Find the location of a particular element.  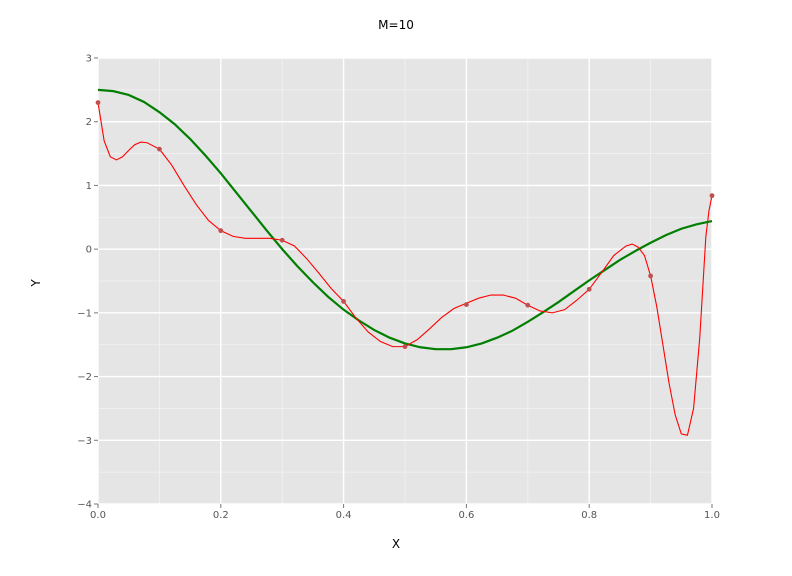

y-tick-label: 2 is located at coordinates (89, 122).